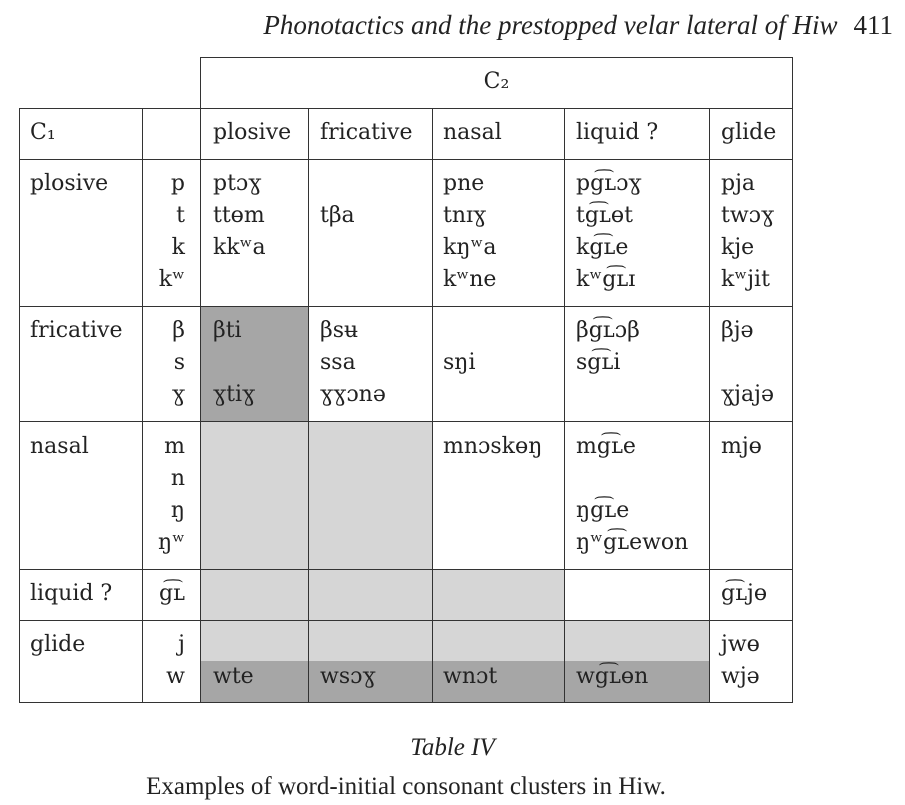 The height and width of the screenshot is (805, 905). I want to click on shade-nasal-plosive, so click(254, 495).